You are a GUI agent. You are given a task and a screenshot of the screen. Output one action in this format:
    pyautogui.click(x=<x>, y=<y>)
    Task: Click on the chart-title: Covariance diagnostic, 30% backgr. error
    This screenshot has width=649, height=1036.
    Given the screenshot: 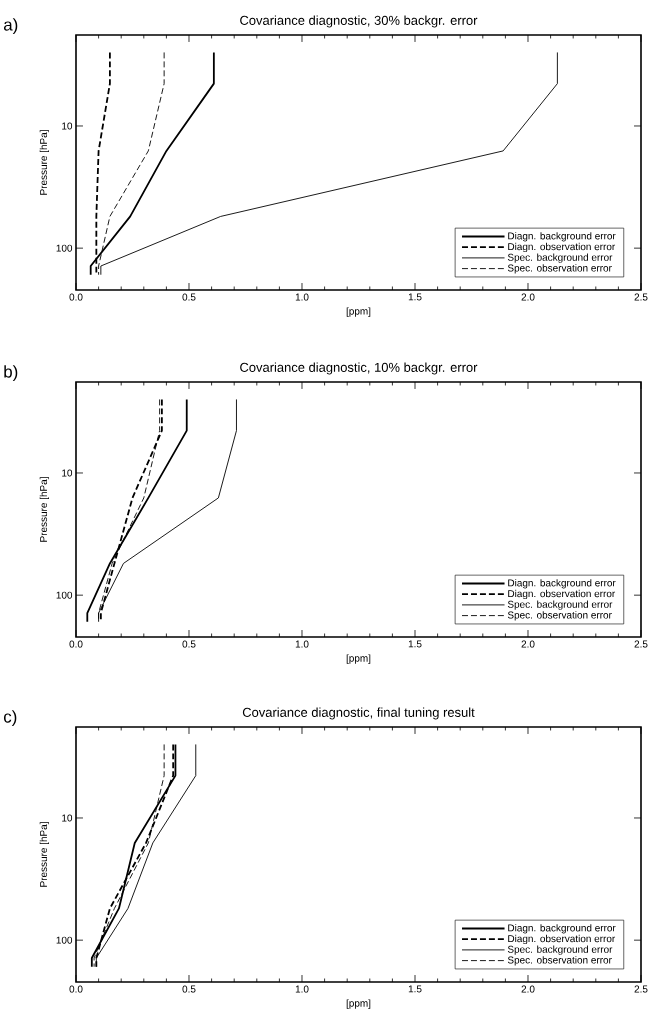 What is the action you would take?
    pyautogui.click(x=359, y=21)
    